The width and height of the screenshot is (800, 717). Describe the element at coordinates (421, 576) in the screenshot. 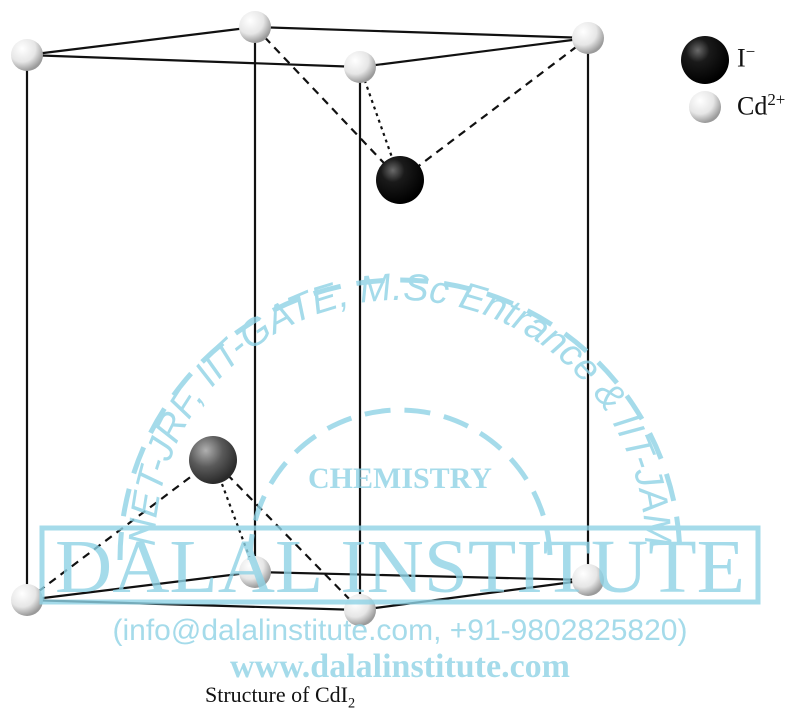

I see `edge-bottom-back-right` at that location.